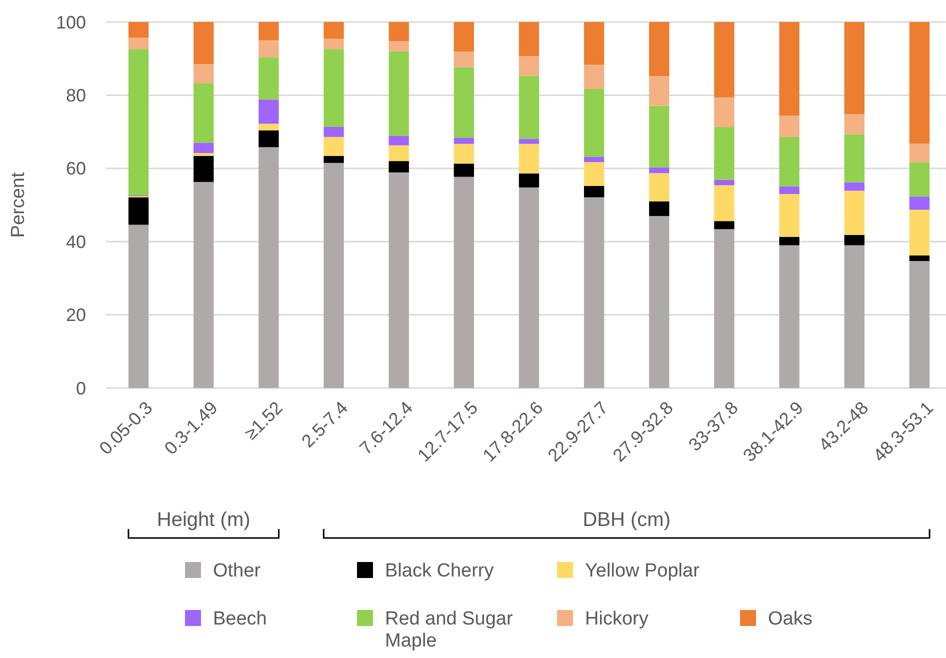  Describe the element at coordinates (71, 22) in the screenshot. I see `y-tick-label: 100` at that location.